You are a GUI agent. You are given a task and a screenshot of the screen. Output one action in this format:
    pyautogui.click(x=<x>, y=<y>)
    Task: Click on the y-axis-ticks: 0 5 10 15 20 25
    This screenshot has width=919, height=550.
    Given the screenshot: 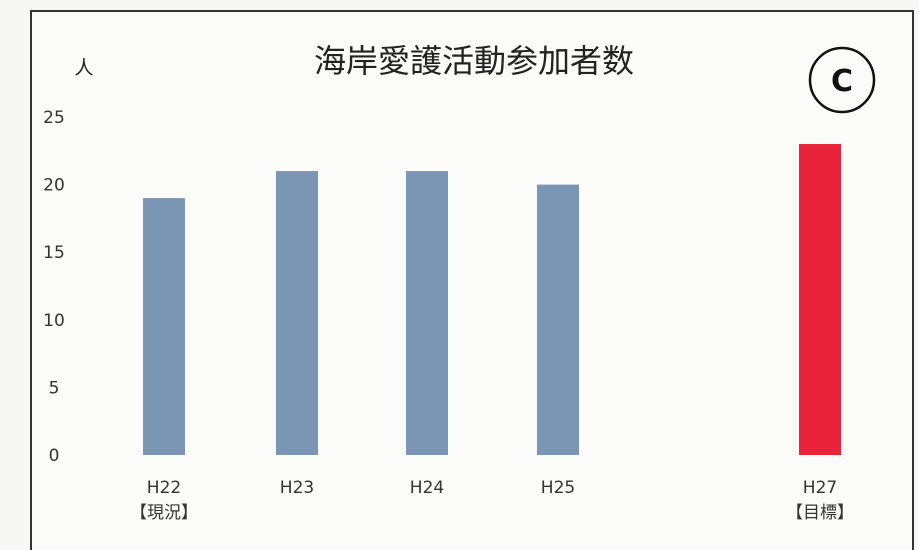 What is the action you would take?
    pyautogui.click(x=54, y=287)
    